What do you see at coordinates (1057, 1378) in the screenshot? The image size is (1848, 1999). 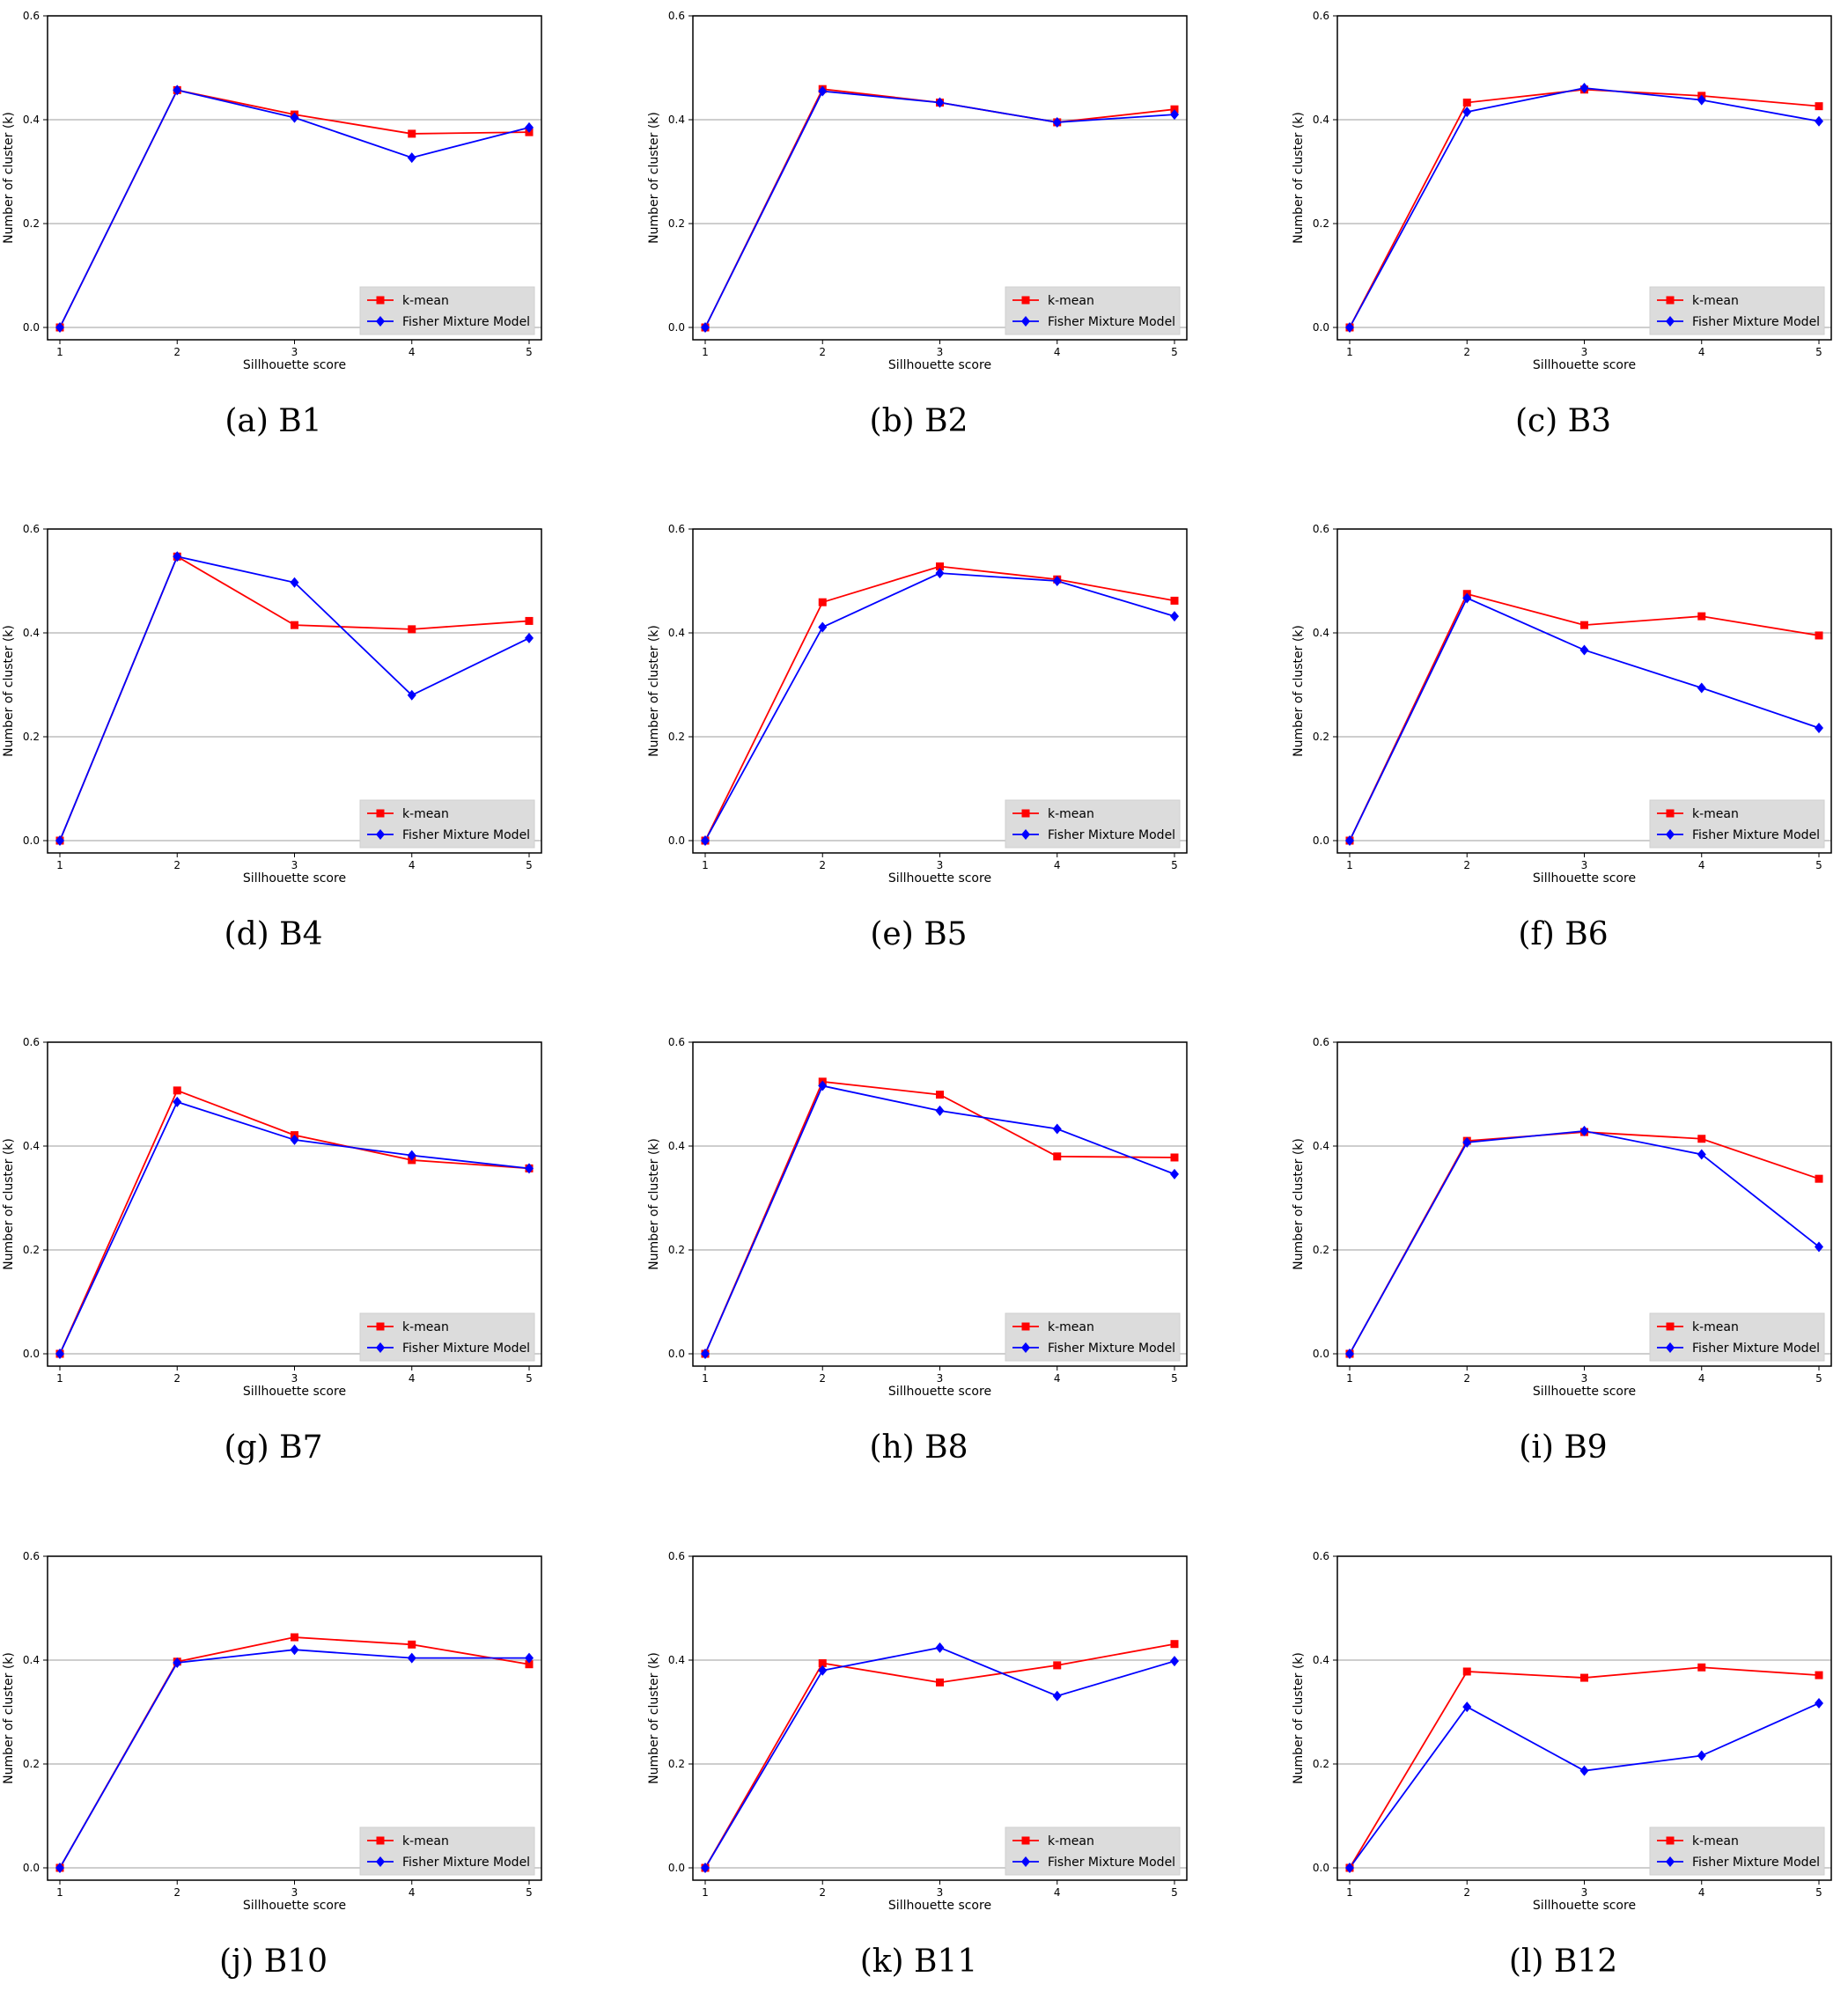 I see `x-tick-label: 4` at bounding box center [1057, 1378].